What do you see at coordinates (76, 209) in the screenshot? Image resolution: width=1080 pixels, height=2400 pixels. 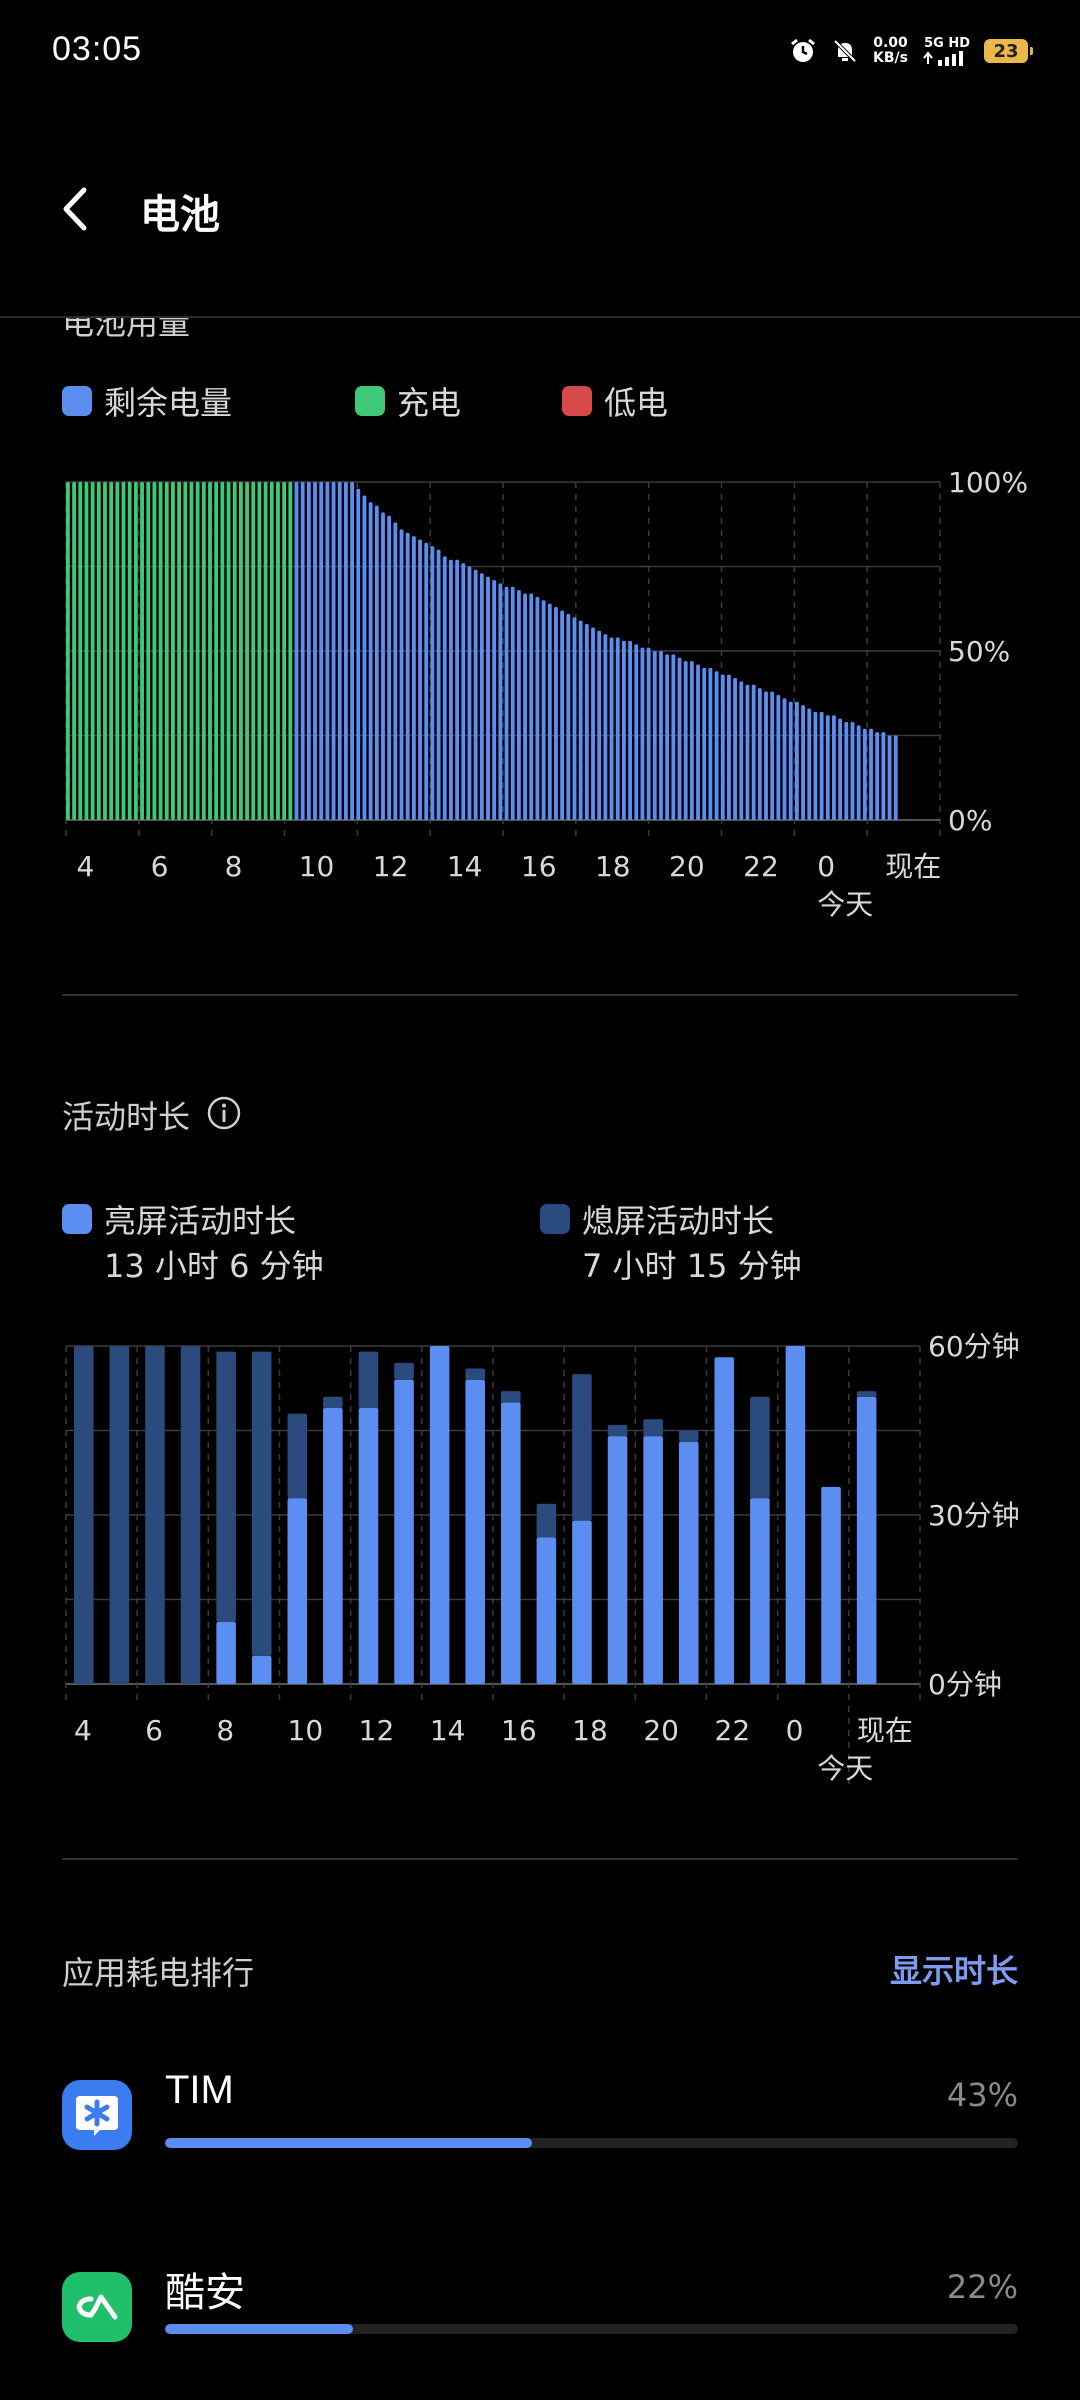 I see `back-button` at bounding box center [76, 209].